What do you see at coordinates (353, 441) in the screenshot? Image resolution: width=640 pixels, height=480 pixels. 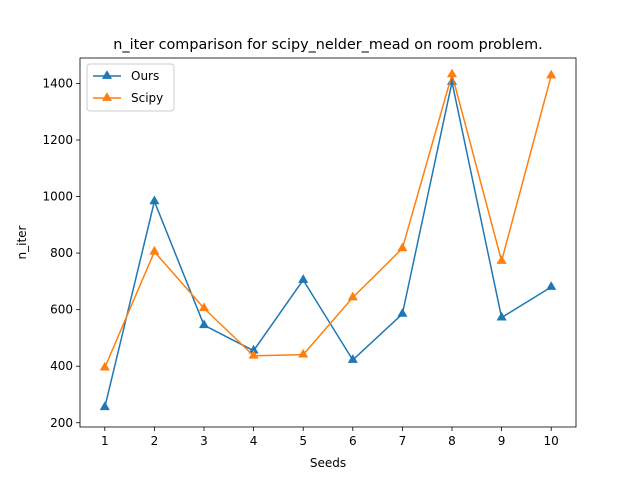 I see `x-tick-label: 6` at bounding box center [353, 441].